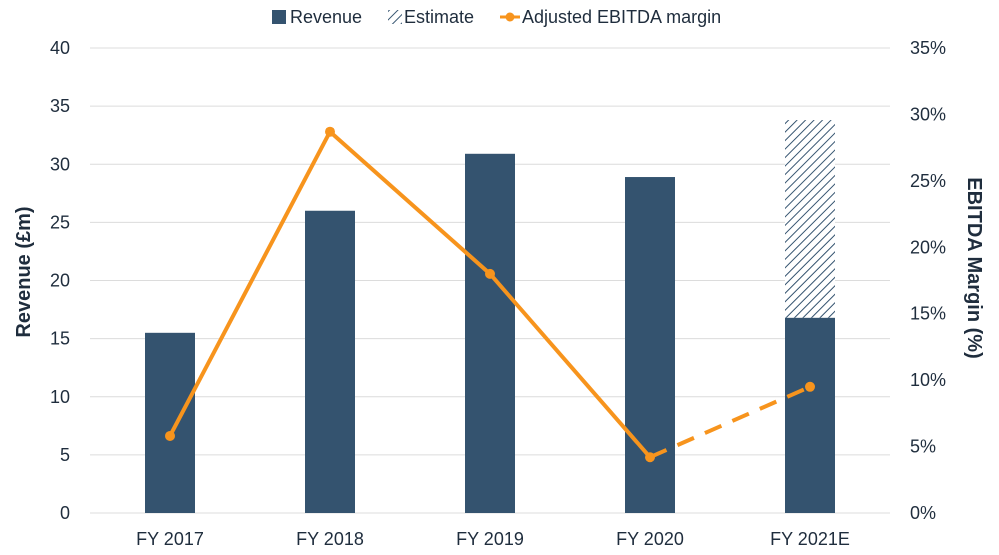 This screenshot has height=555, width=999. What do you see at coordinates (439, 17) in the screenshot?
I see `legend-label-estimate: Estimate` at bounding box center [439, 17].